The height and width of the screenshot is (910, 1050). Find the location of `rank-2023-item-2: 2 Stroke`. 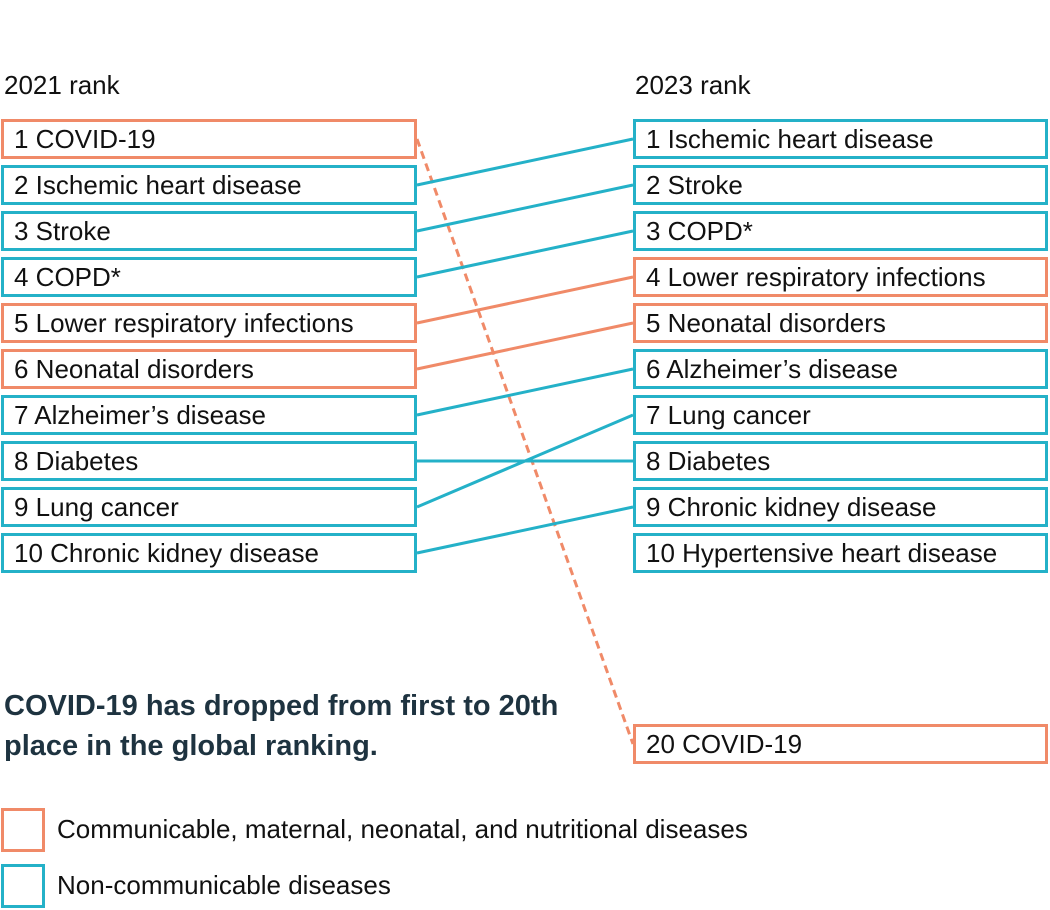

rank-2023-item-2: 2 Stroke is located at coordinates (840, 185).